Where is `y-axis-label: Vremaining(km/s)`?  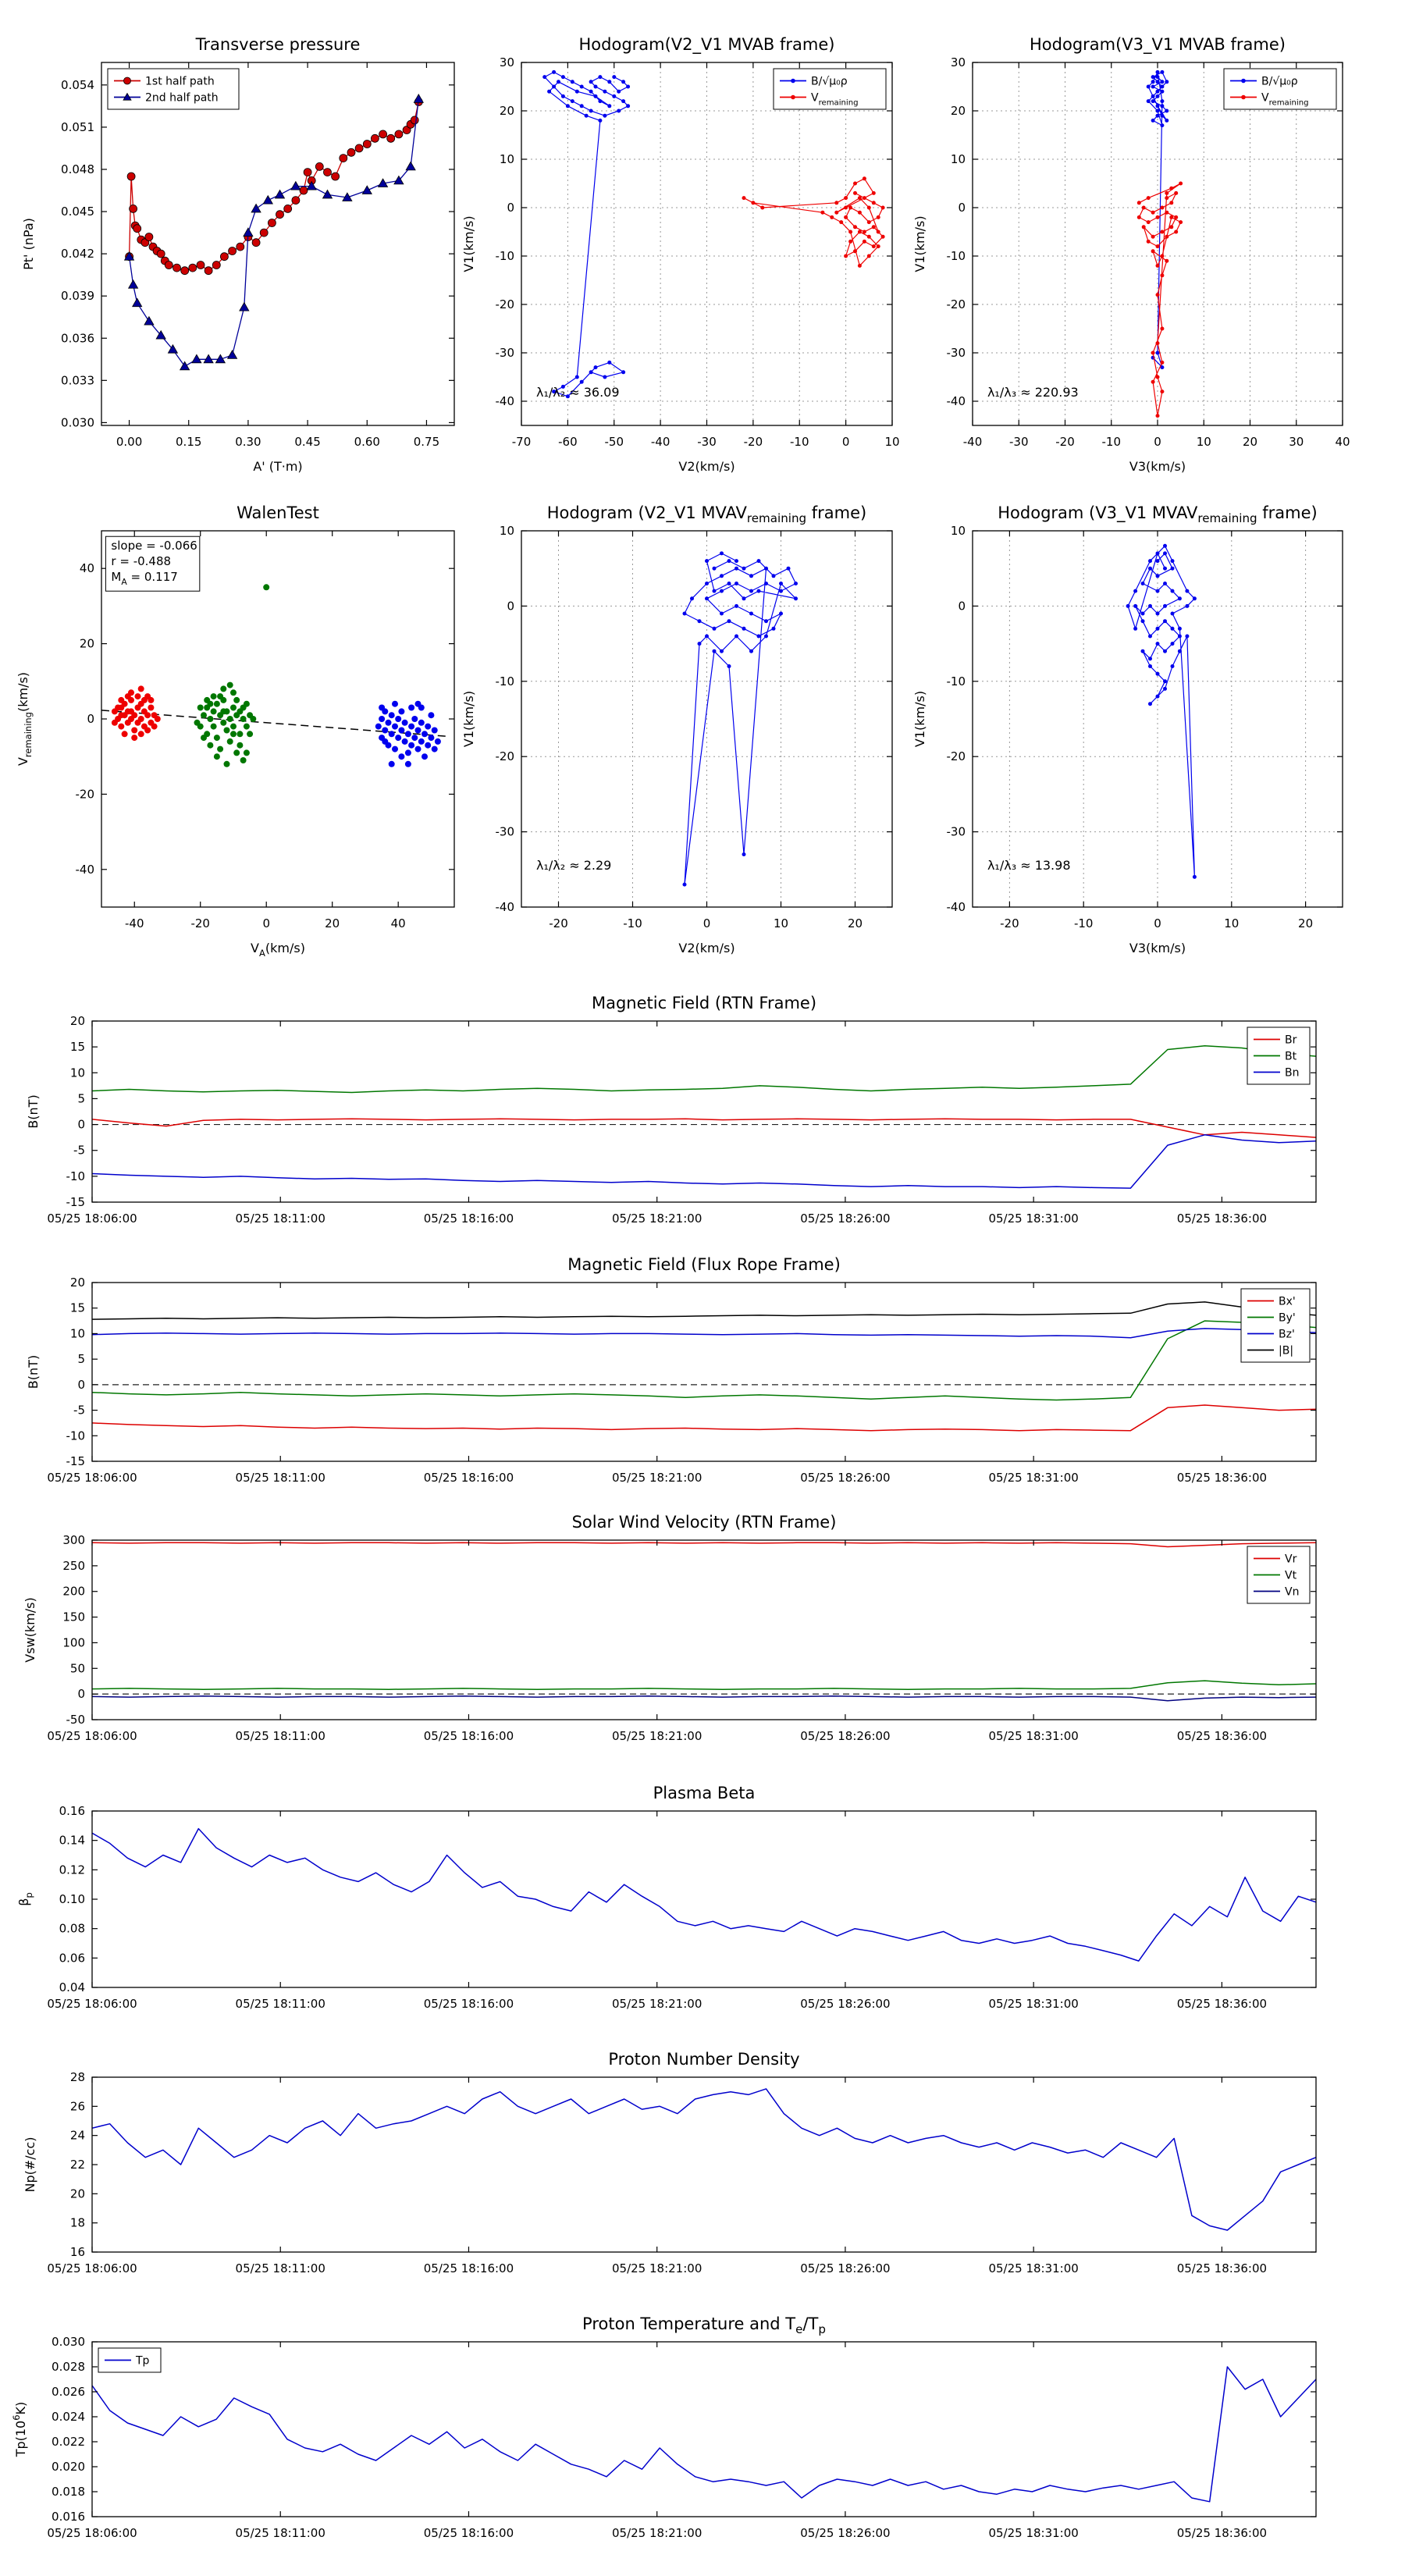
y-axis-label: Vremaining(km/s) is located at coordinates (25, 719).